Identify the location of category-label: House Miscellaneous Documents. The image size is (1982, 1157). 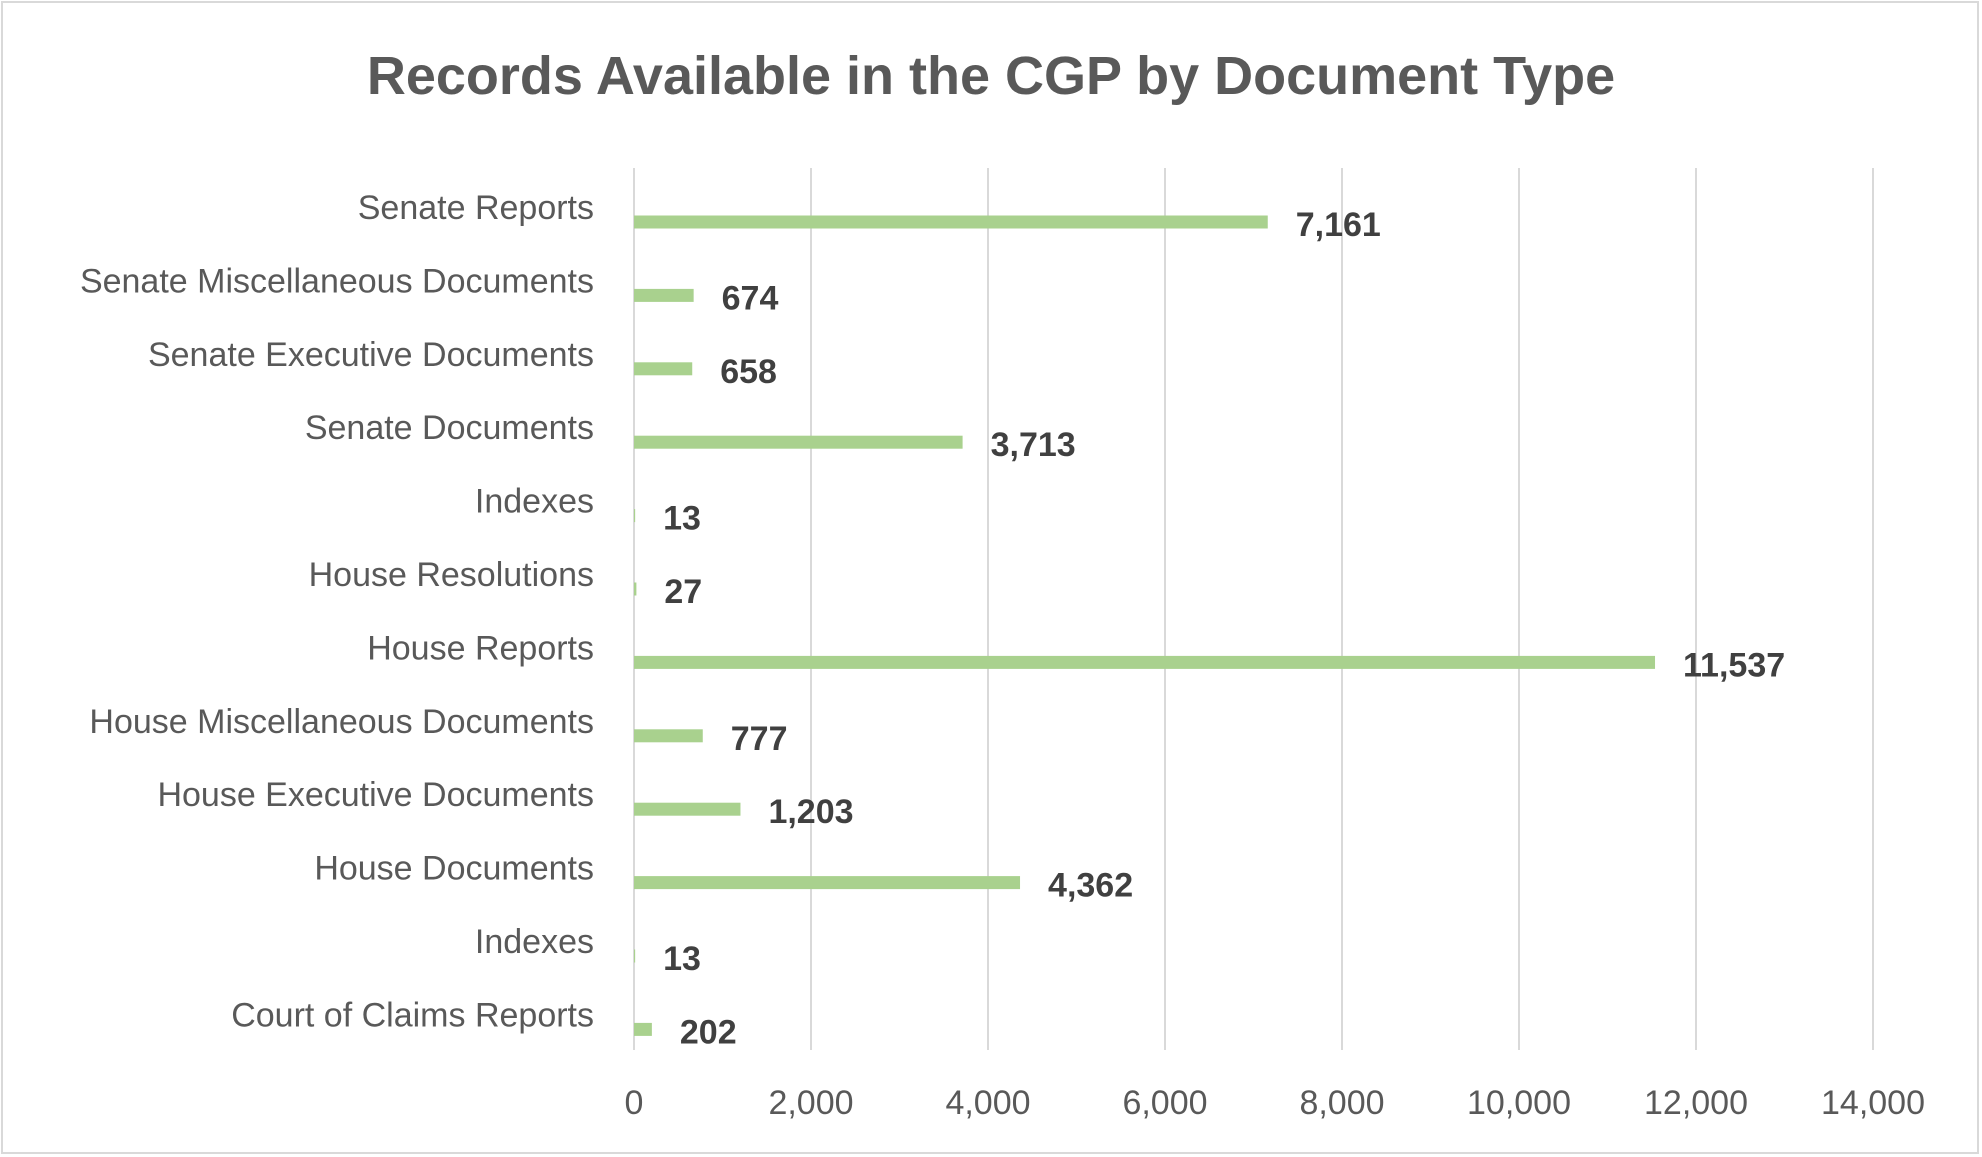
(341, 722).